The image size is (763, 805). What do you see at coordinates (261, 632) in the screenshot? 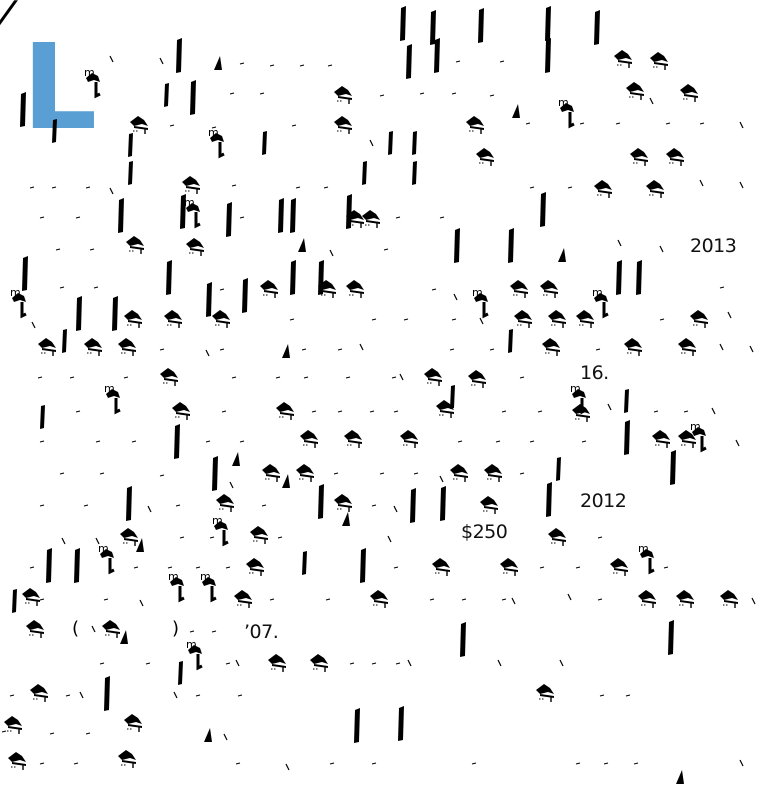
I see `fragment-year-07: ’07.` at bounding box center [261, 632].